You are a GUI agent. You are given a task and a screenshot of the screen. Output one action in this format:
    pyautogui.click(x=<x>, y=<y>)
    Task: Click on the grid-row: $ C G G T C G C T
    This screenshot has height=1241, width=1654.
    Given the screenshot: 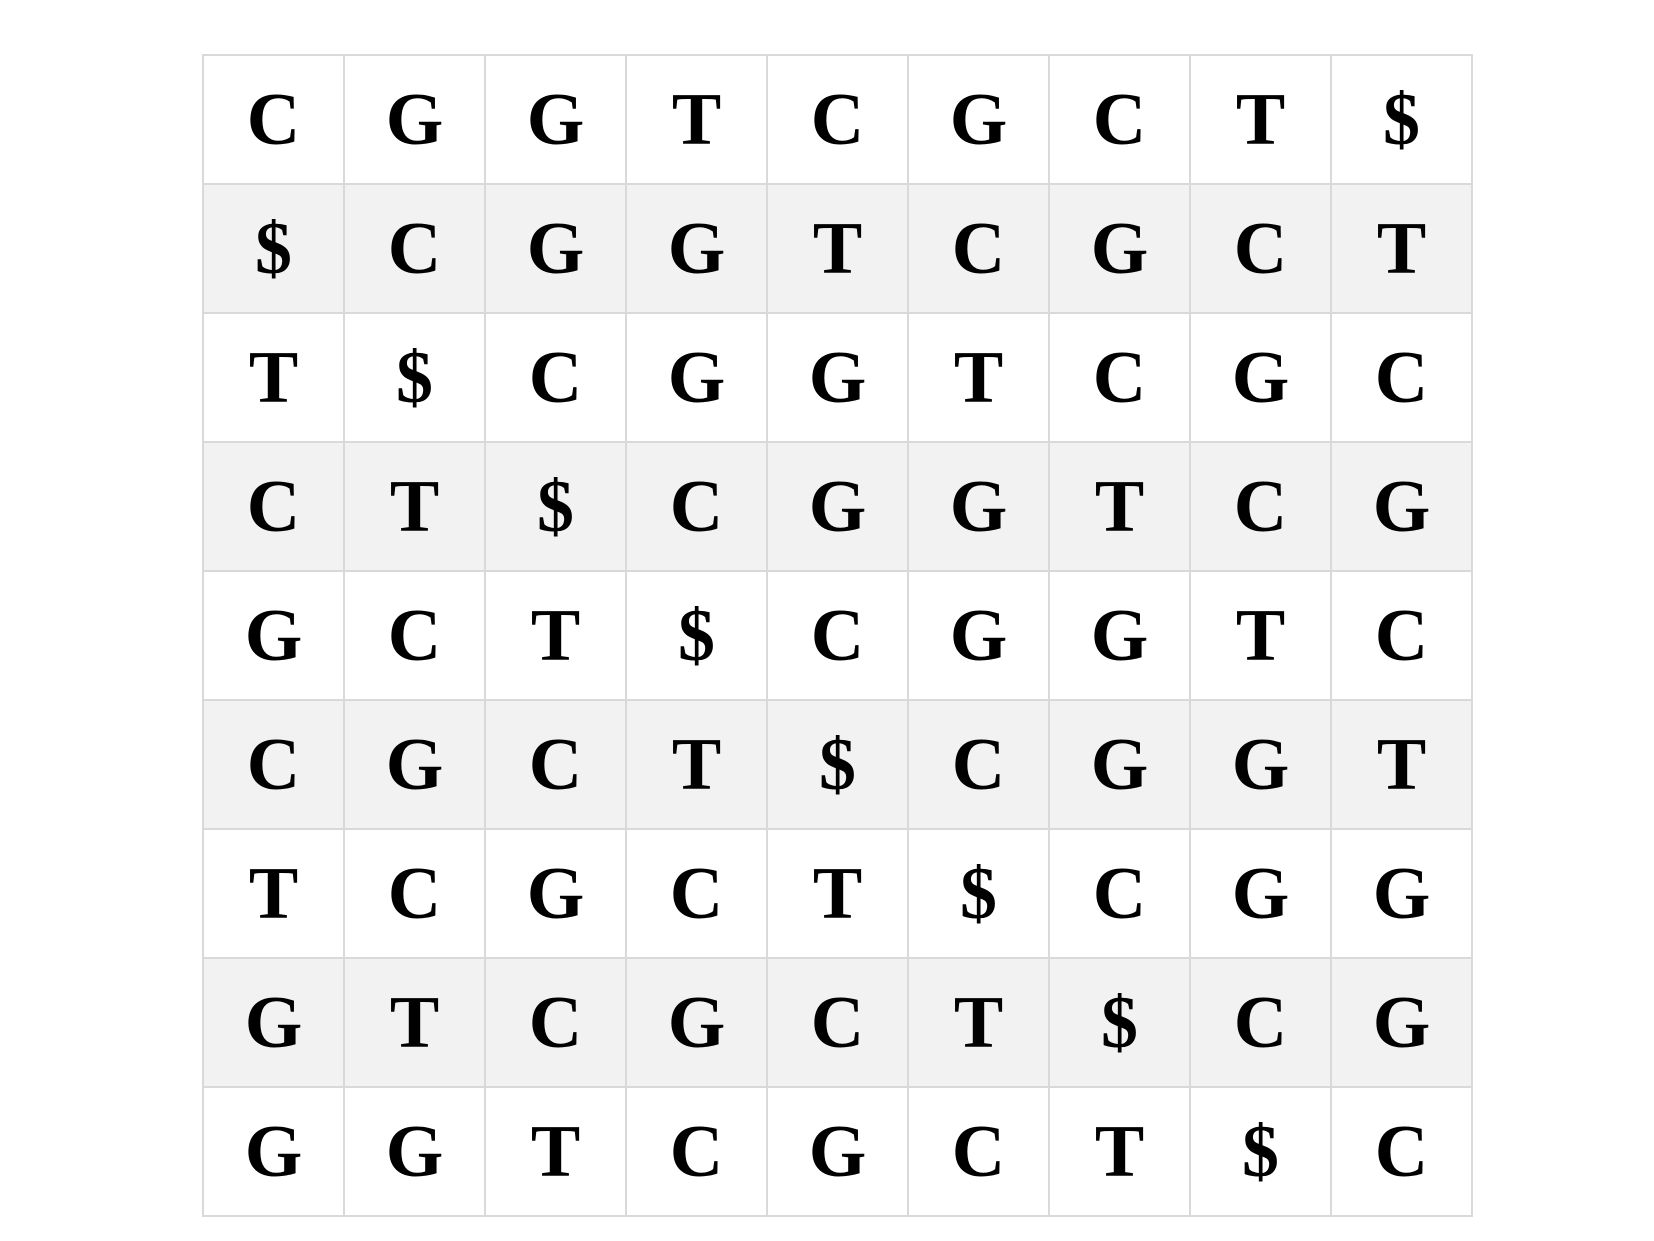 What is the action you would take?
    pyautogui.click(x=837, y=248)
    